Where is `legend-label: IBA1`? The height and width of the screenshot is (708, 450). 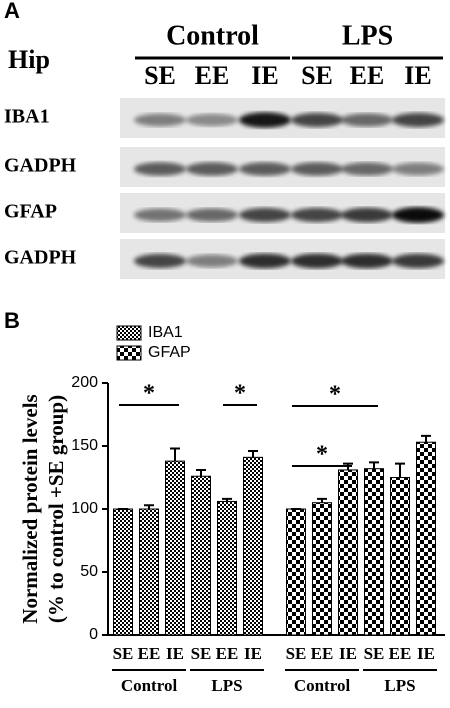
legend-label: IBA1 is located at coordinates (165, 332).